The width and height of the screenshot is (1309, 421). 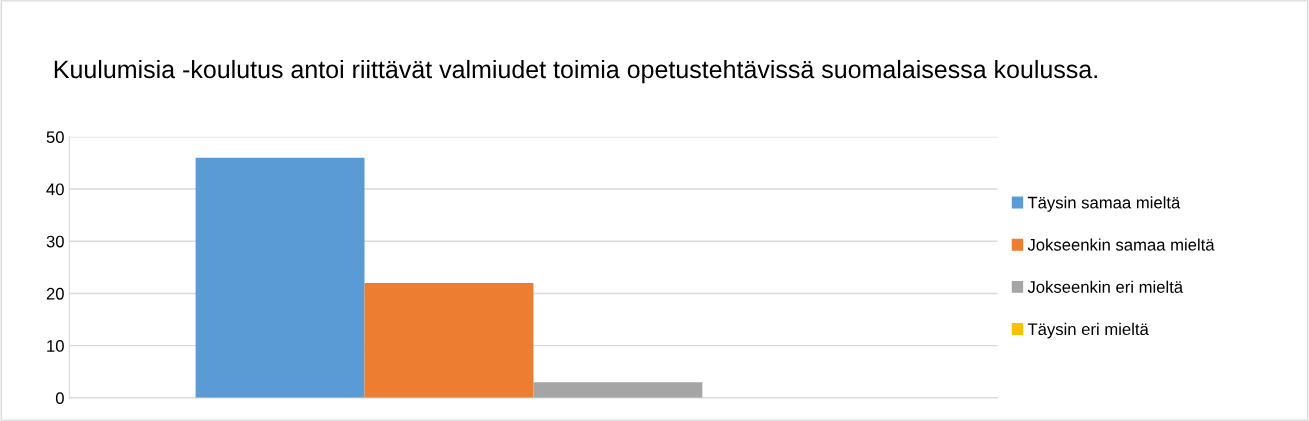 What do you see at coordinates (1104, 204) in the screenshot?
I see `legend-label: Täysin samaa mieltä` at bounding box center [1104, 204].